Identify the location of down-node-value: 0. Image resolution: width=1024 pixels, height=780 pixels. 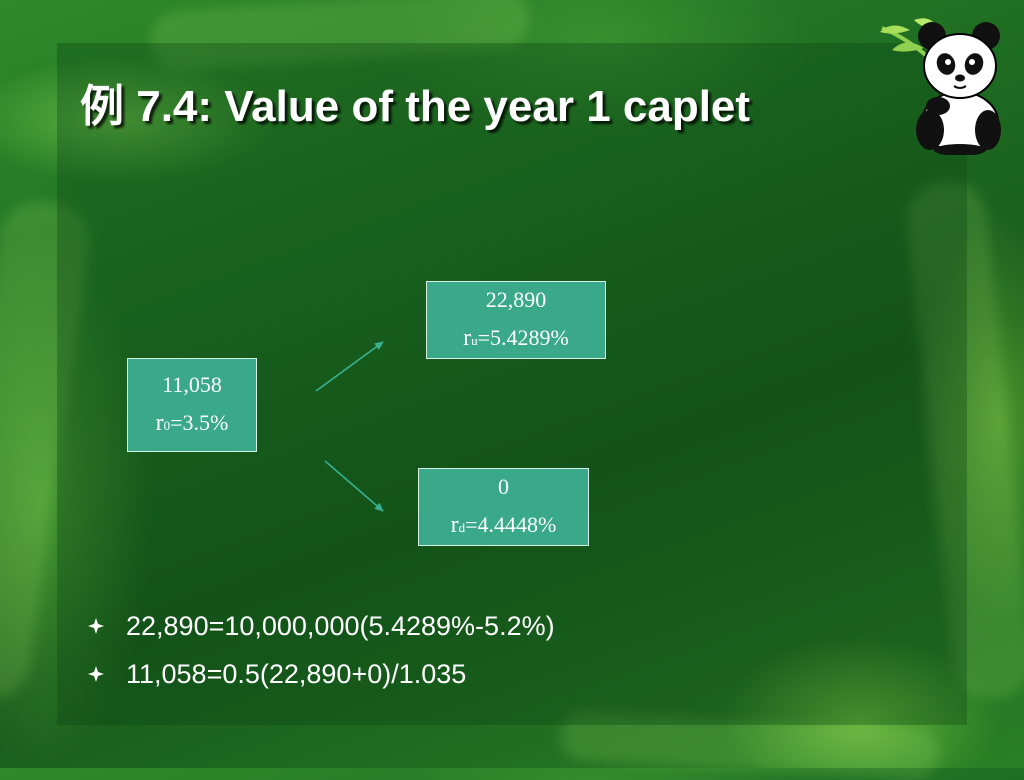
(503, 486).